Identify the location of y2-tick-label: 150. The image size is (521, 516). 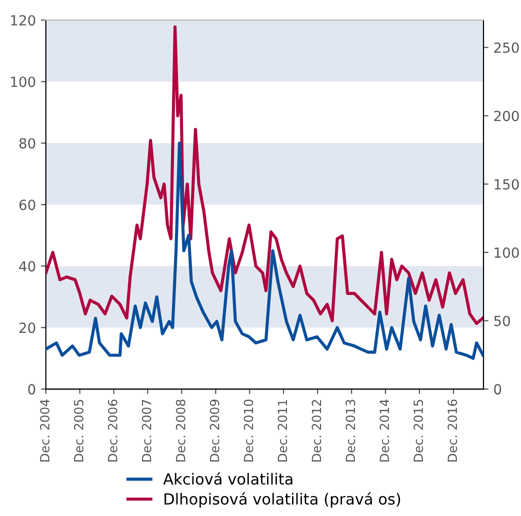
(506, 184).